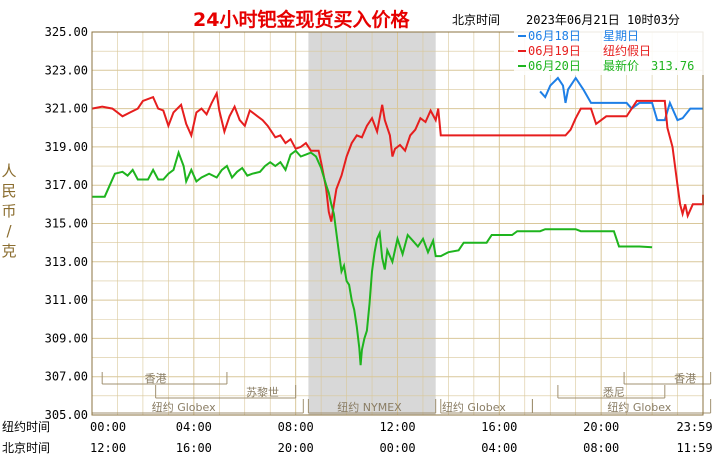  Describe the element at coordinates (554, 51) in the screenshot. I see `legend-date: 06月19日` at that location.